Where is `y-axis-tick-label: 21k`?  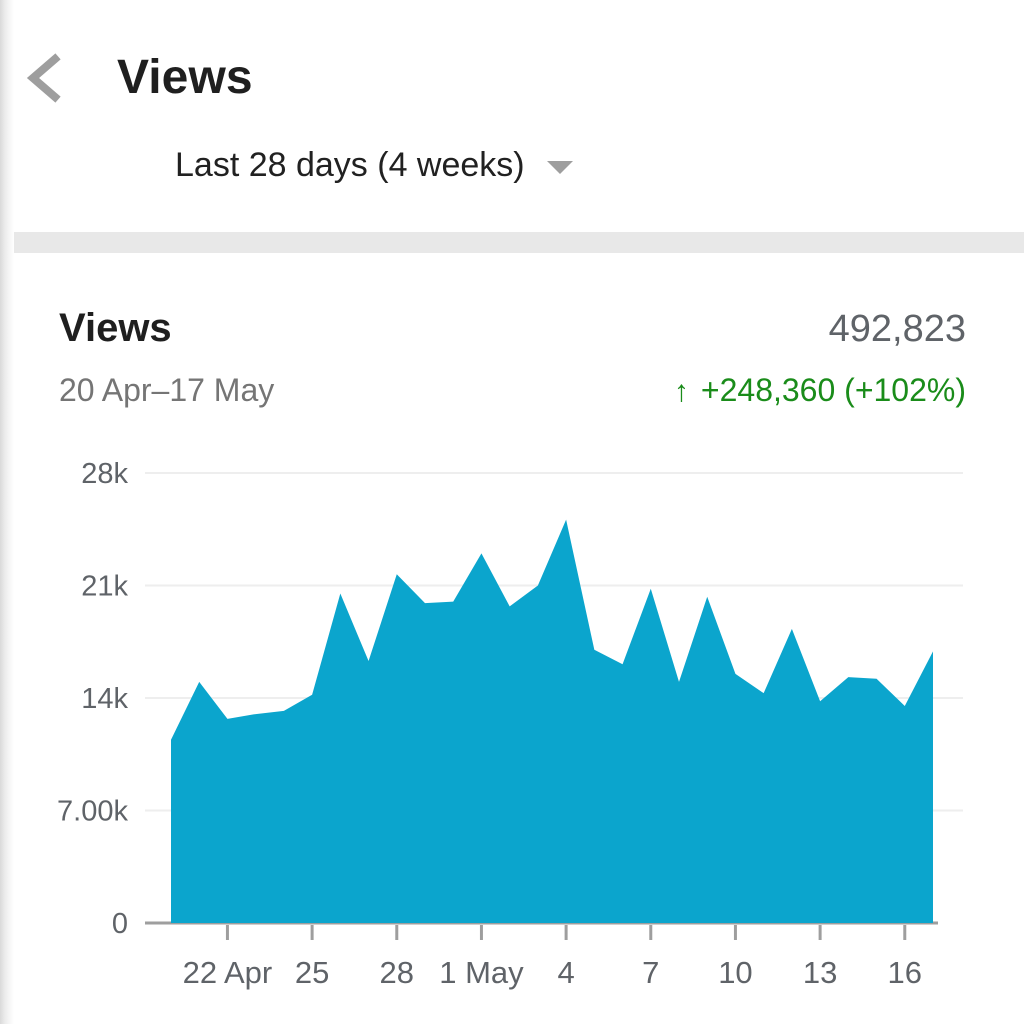
y-axis-tick-label: 21k is located at coordinates (104, 587).